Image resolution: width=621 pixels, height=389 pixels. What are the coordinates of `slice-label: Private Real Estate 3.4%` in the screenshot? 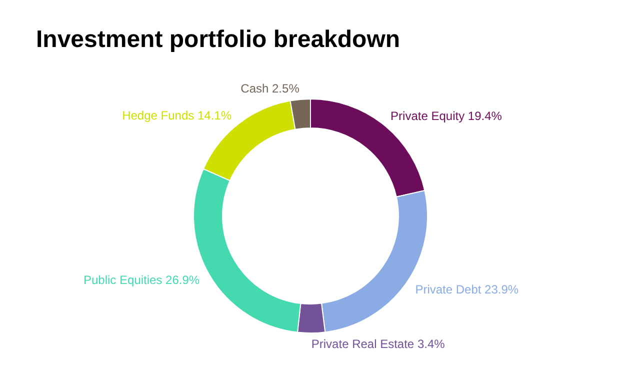 It's located at (378, 343).